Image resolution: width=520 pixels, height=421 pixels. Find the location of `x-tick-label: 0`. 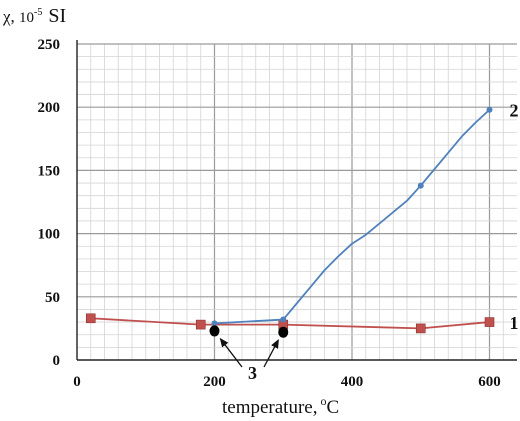

x-tick-label: 0 is located at coordinates (77, 382).